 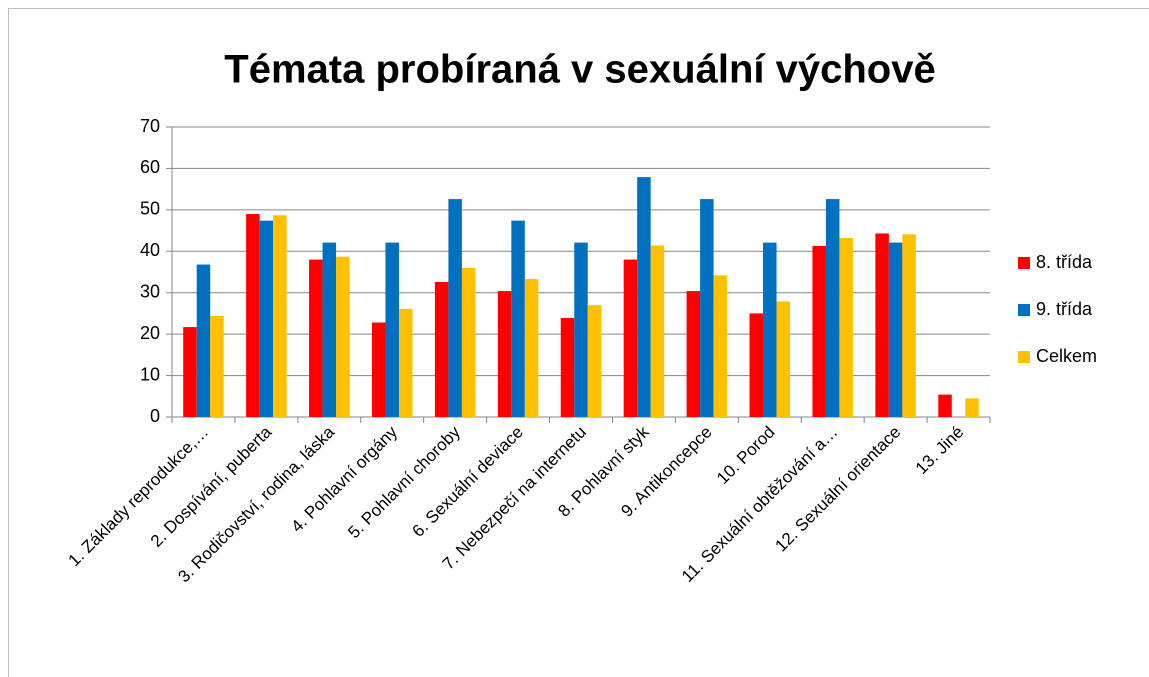 What do you see at coordinates (150, 250) in the screenshot?
I see `y-tick-label: 40` at bounding box center [150, 250].